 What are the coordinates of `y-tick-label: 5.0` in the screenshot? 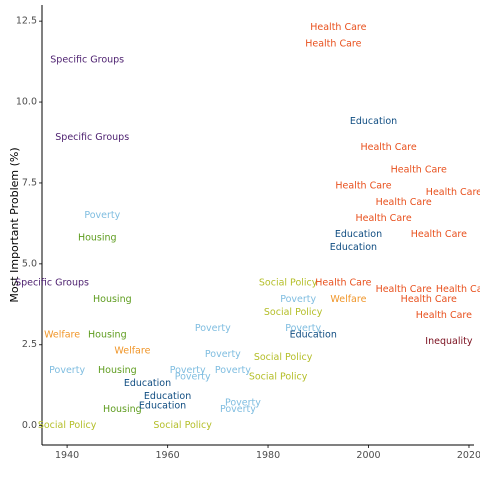 It's located at (29, 263).